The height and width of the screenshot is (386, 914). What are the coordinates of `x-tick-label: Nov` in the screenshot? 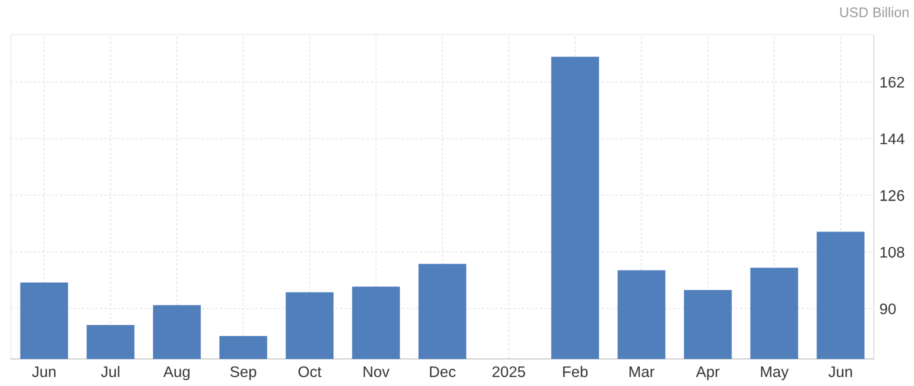 It's located at (377, 372).